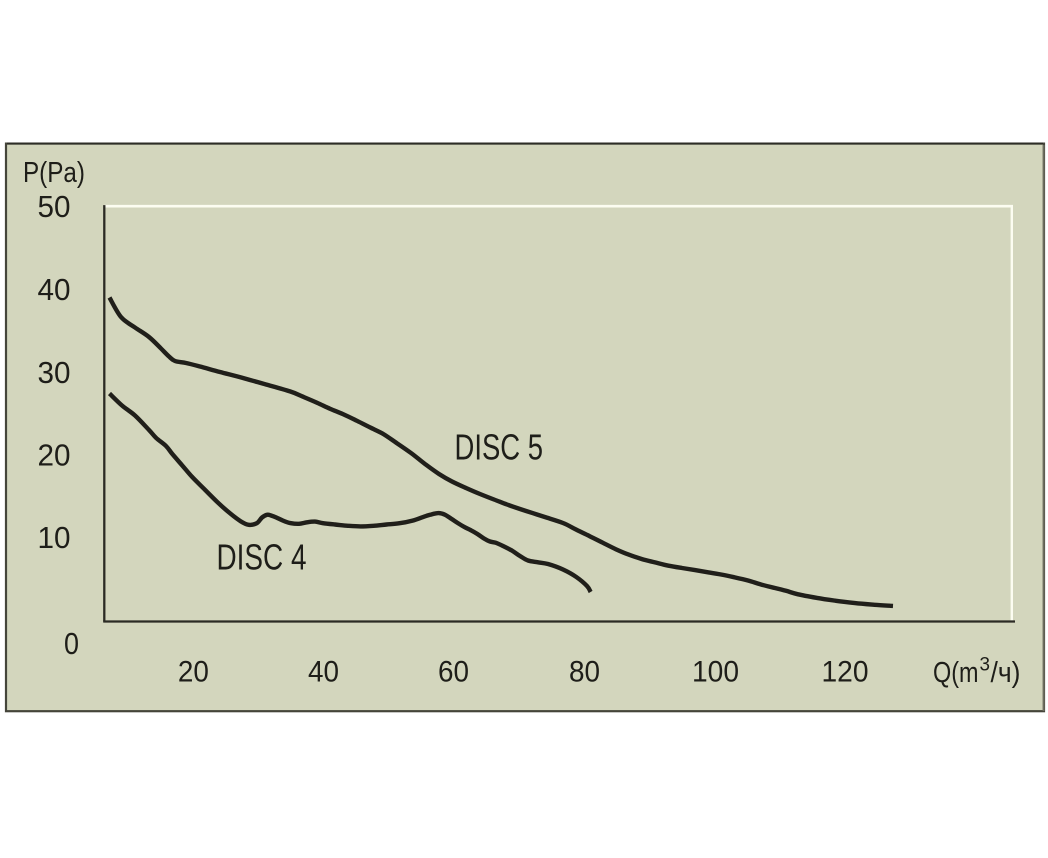  Describe the element at coordinates (54, 206) in the screenshot. I see `svg-text: 50` at that location.